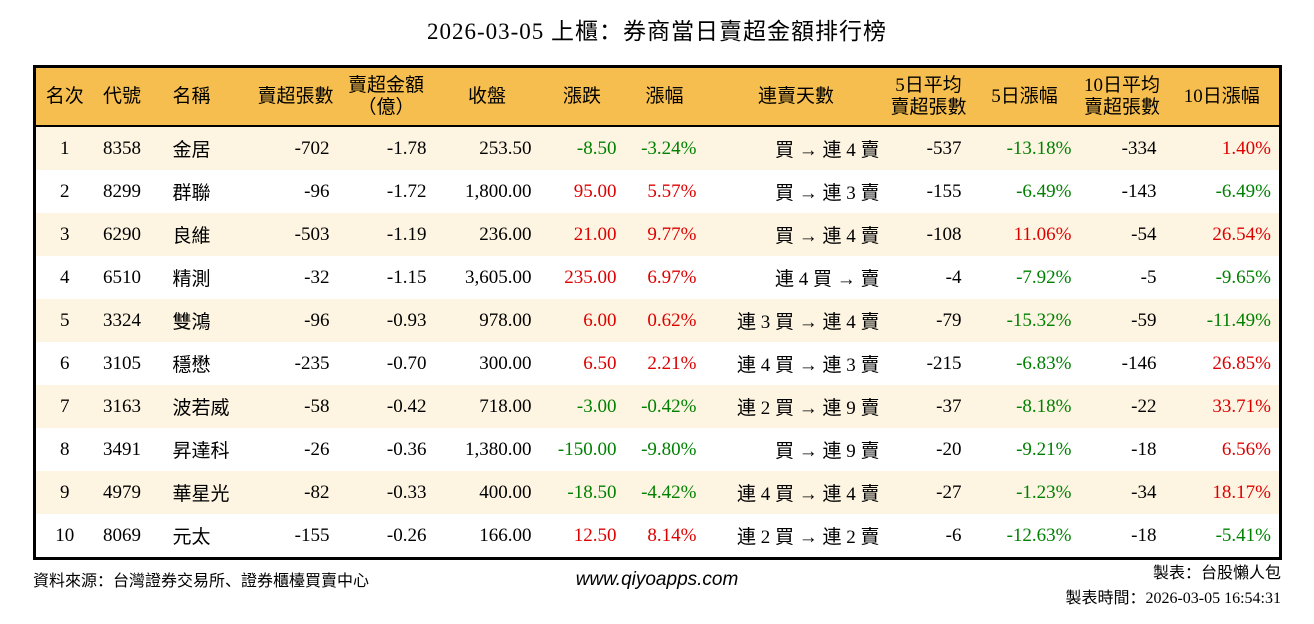 The height and width of the screenshot is (624, 1314). What do you see at coordinates (65, 492) in the screenshot?
I see `cell-rank: 9` at bounding box center [65, 492].